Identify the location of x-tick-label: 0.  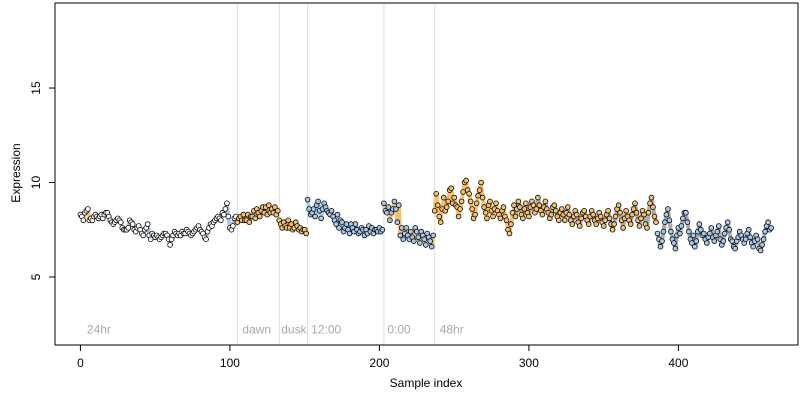
(80, 363).